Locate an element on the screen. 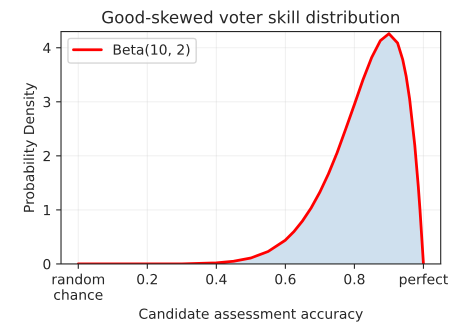 The image size is (452, 332). x-tick-label: 0.8 is located at coordinates (354, 279).